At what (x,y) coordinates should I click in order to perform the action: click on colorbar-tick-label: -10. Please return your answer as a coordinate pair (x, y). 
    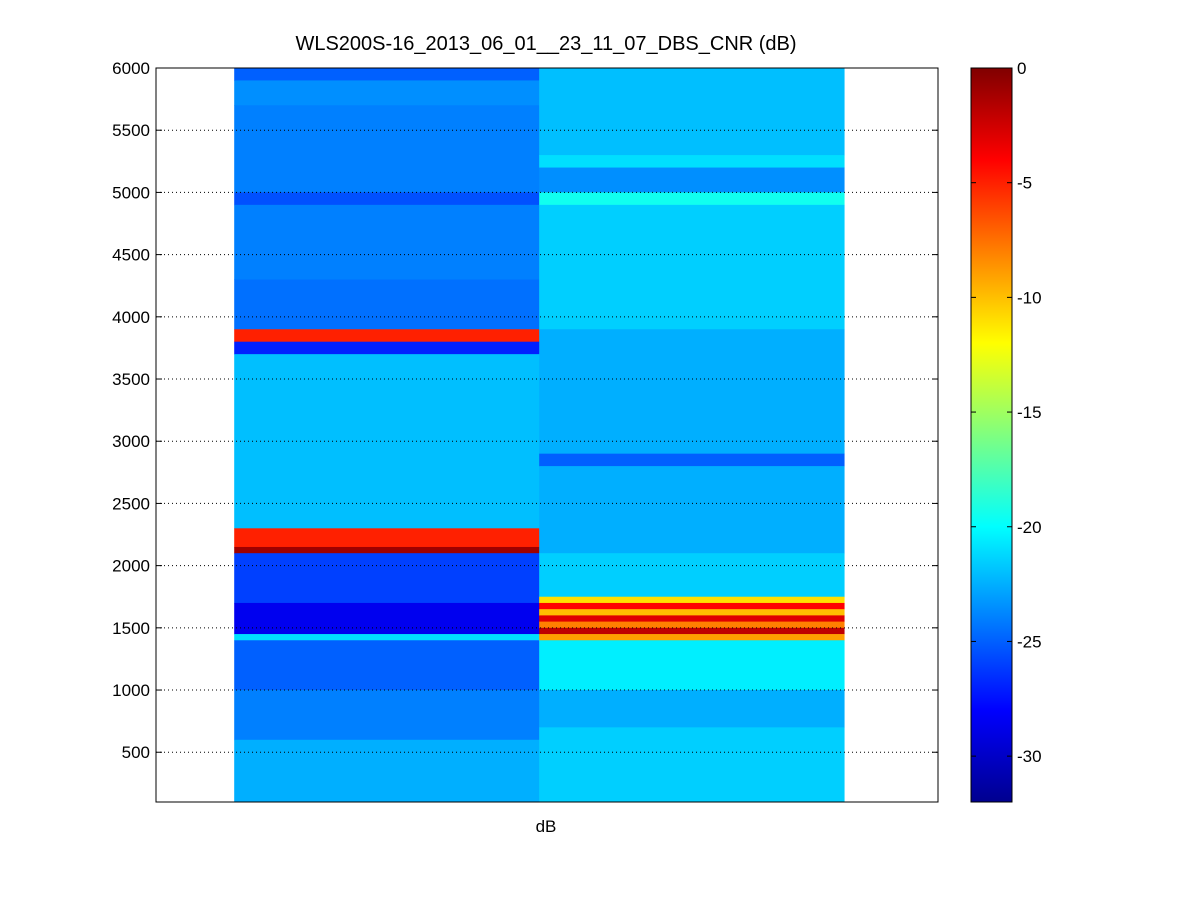
    Looking at the image, I should click on (1029, 297).